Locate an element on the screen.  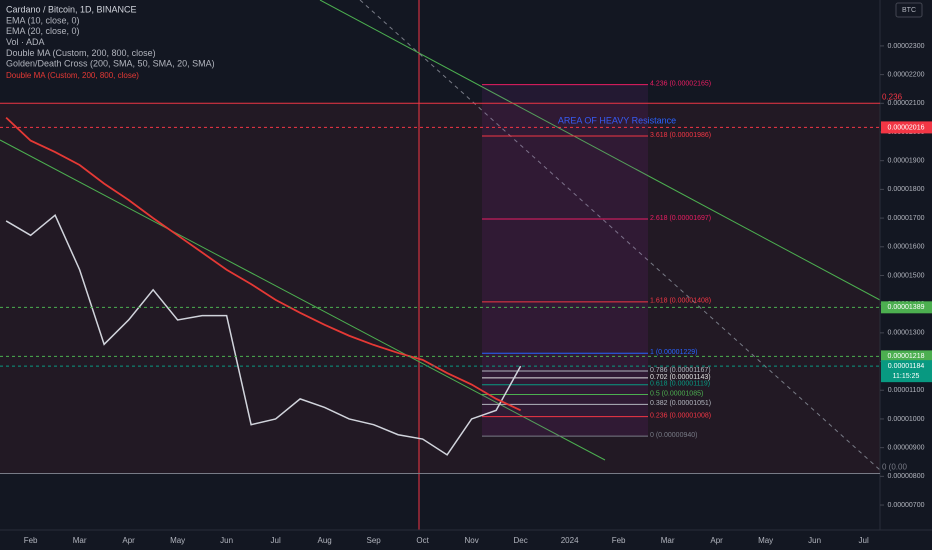
annotation: AREA OF HEAVY Resistance is located at coordinates (617, 120).